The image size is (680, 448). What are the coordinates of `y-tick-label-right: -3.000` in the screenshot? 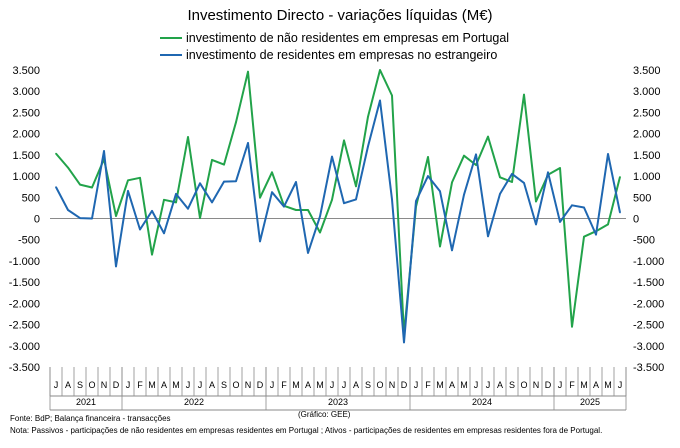 It's located at (648, 347).